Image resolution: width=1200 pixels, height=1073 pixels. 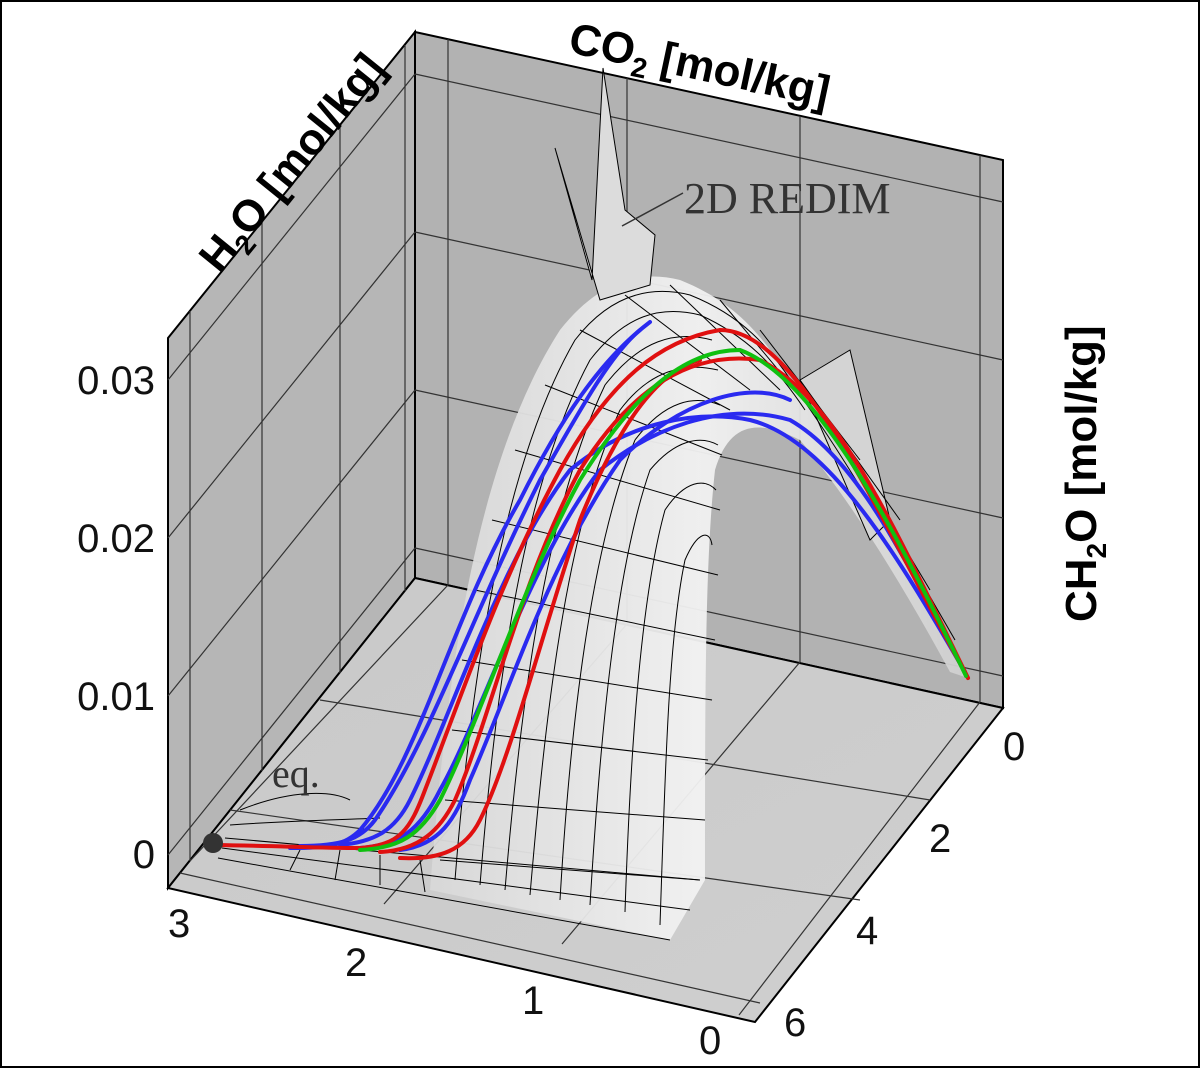 What do you see at coordinates (116, 539) in the screenshot?
I see `ch2o-tick-1: 0.02` at bounding box center [116, 539].